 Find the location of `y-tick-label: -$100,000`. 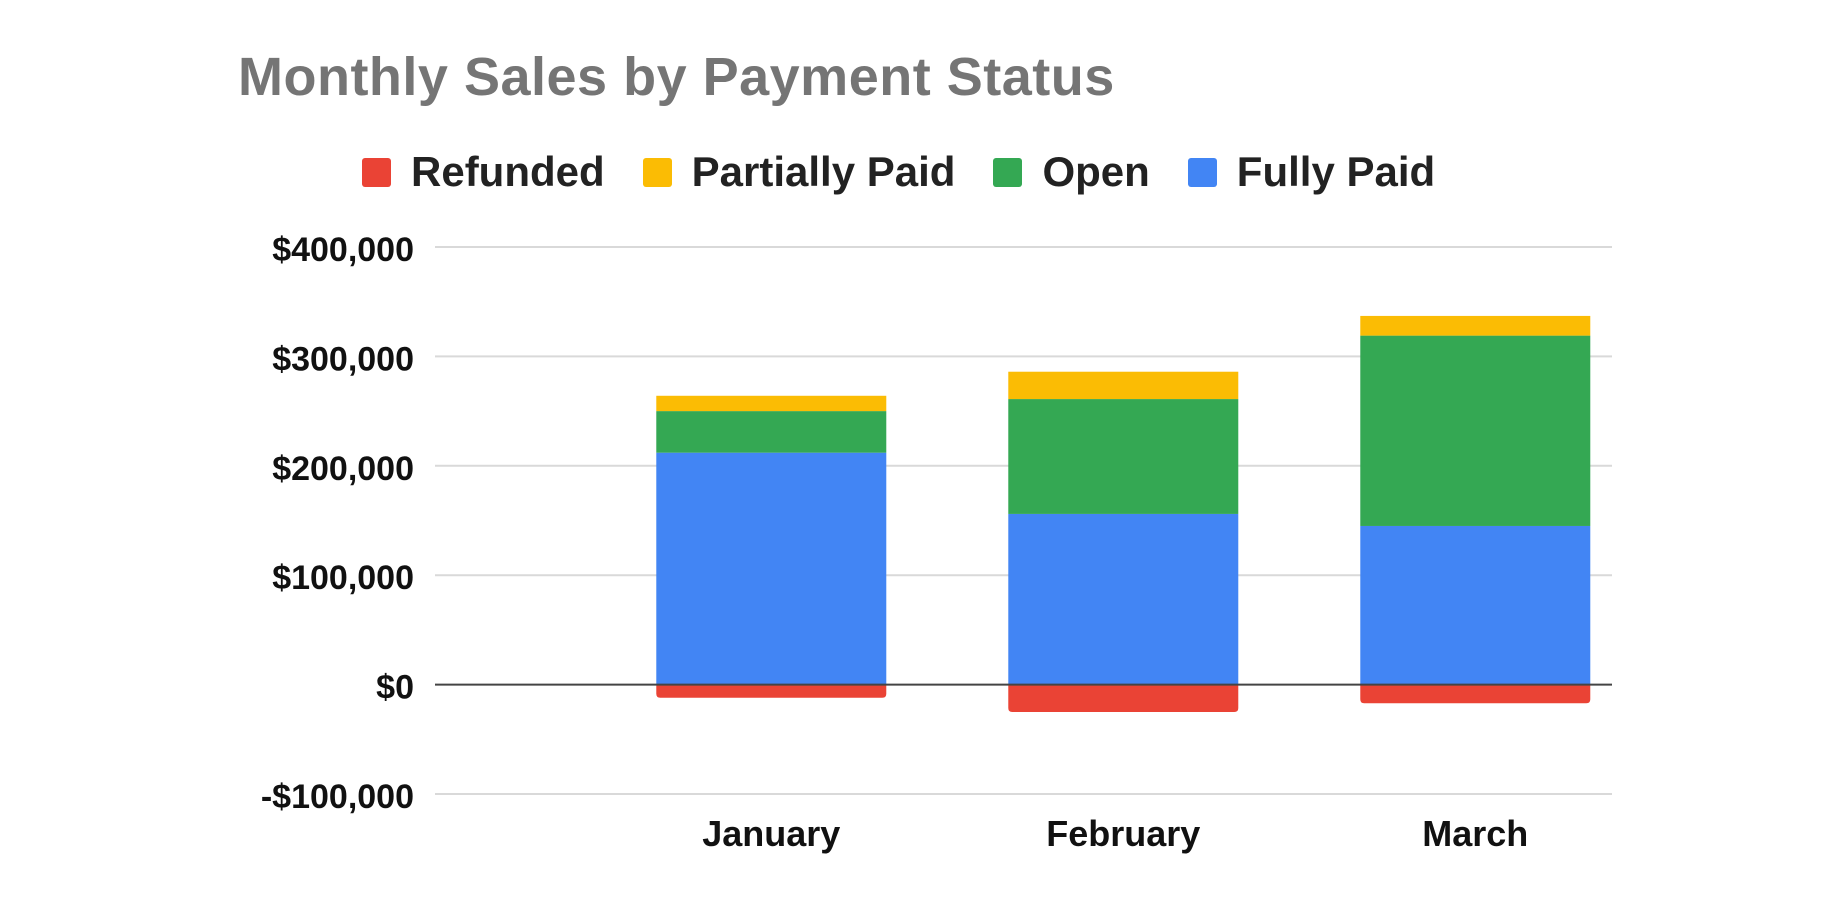

y-tick-label: -$100,000 is located at coordinates (337, 797).